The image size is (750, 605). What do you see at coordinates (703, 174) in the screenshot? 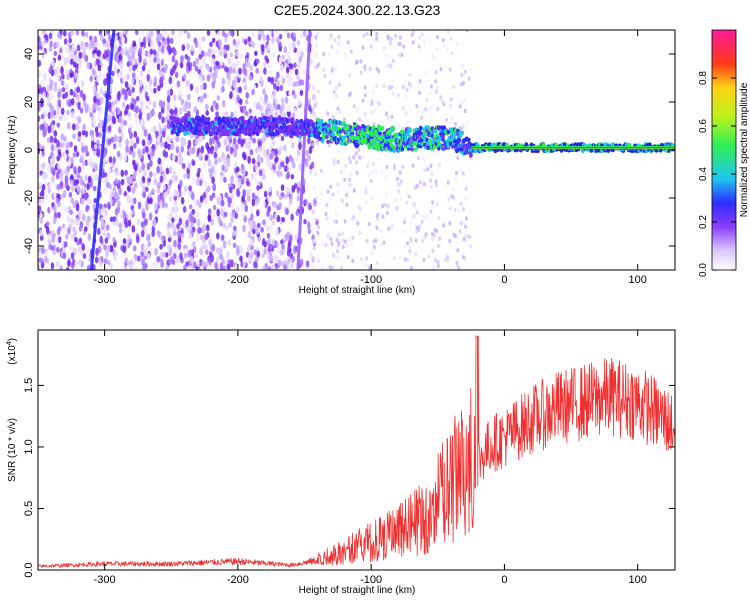
I see `colorbar-tick-label: 0.4` at bounding box center [703, 174].